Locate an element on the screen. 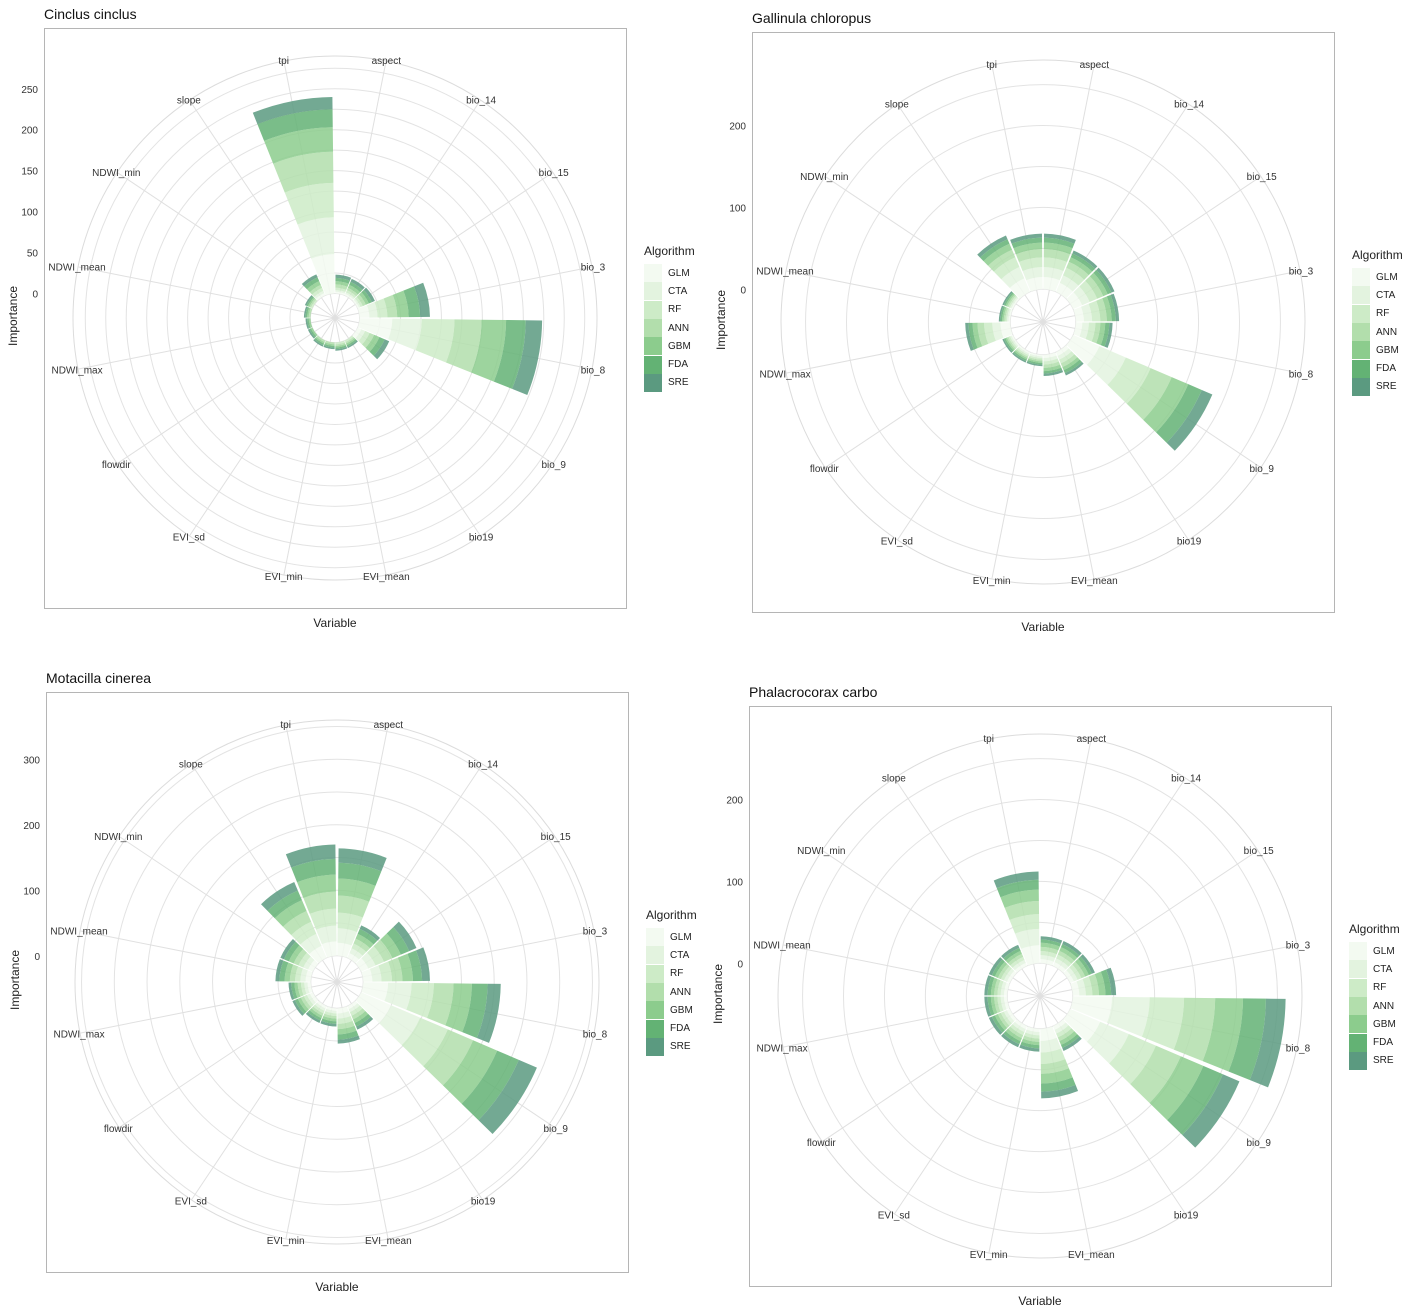  legend-label: RF is located at coordinates (1380, 988).